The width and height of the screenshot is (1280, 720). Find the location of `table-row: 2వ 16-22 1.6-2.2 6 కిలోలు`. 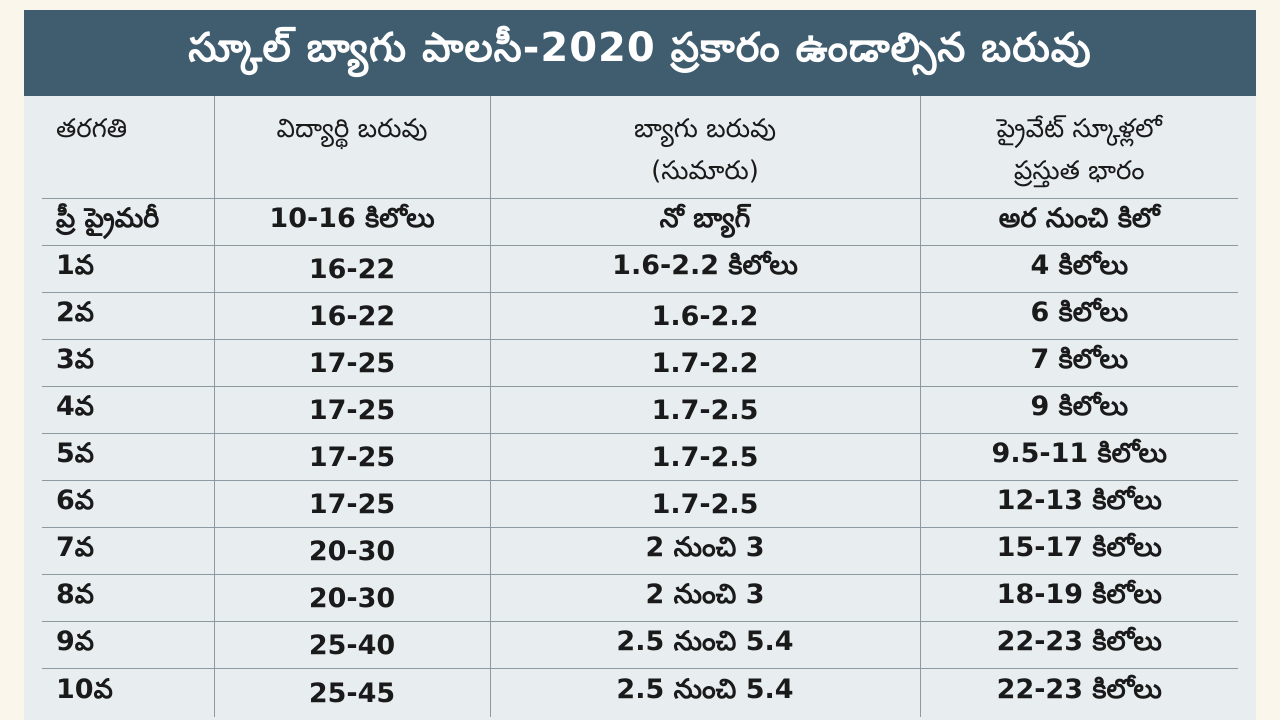

table-row: 2వ 16-22 1.6-2.2 6 కిలోలు is located at coordinates (640, 316).